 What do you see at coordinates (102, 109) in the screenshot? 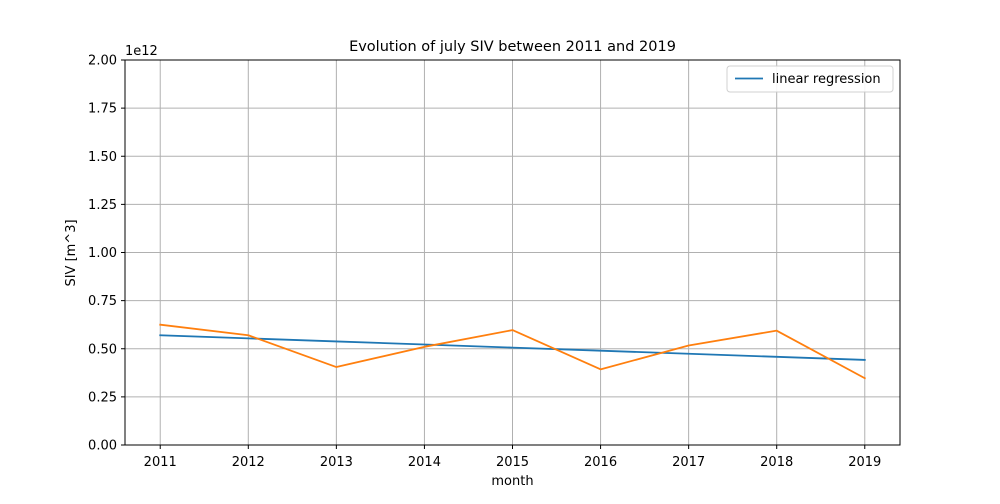
I see `y-tick-label: 1.75` at bounding box center [102, 109].